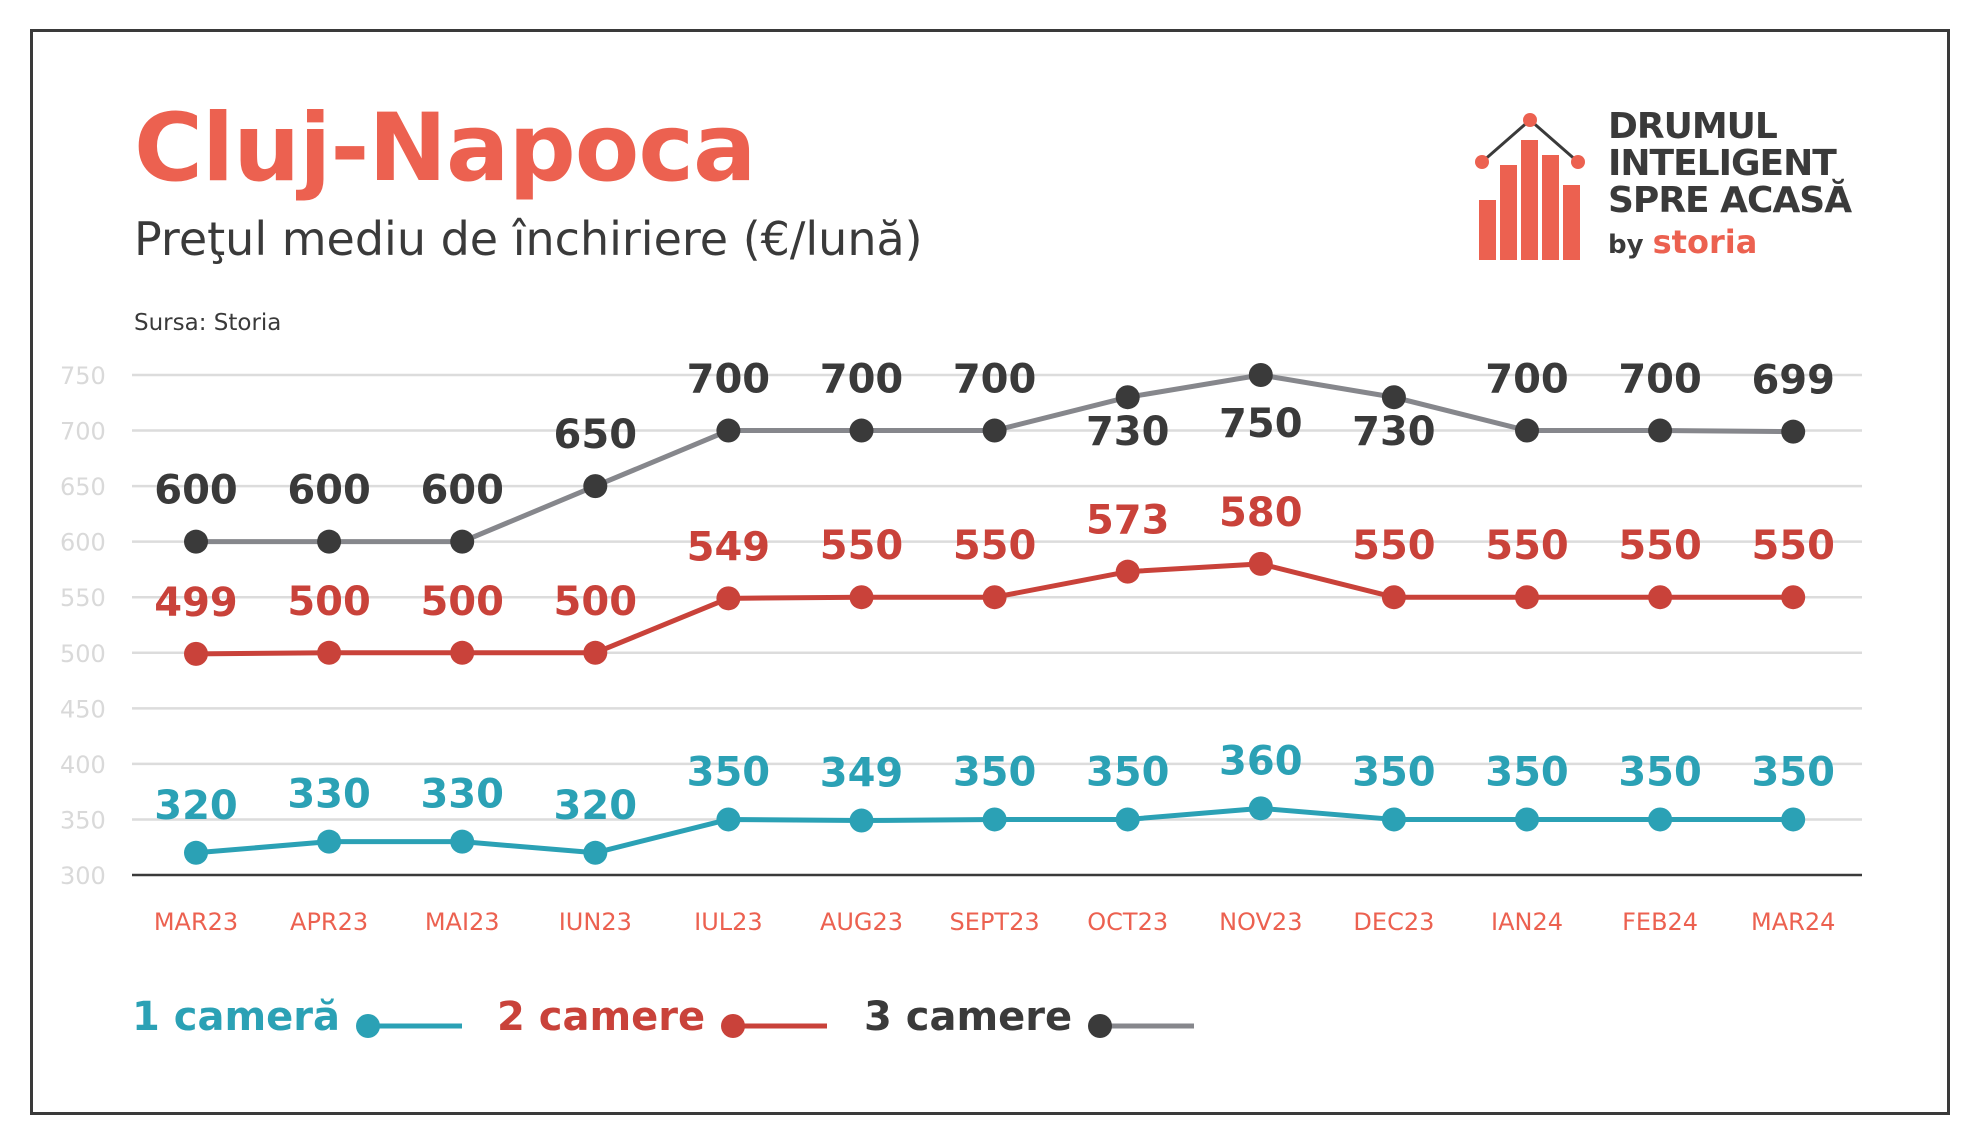  What do you see at coordinates (83, 709) in the screenshot?
I see `y-tick-label: 450` at bounding box center [83, 709].